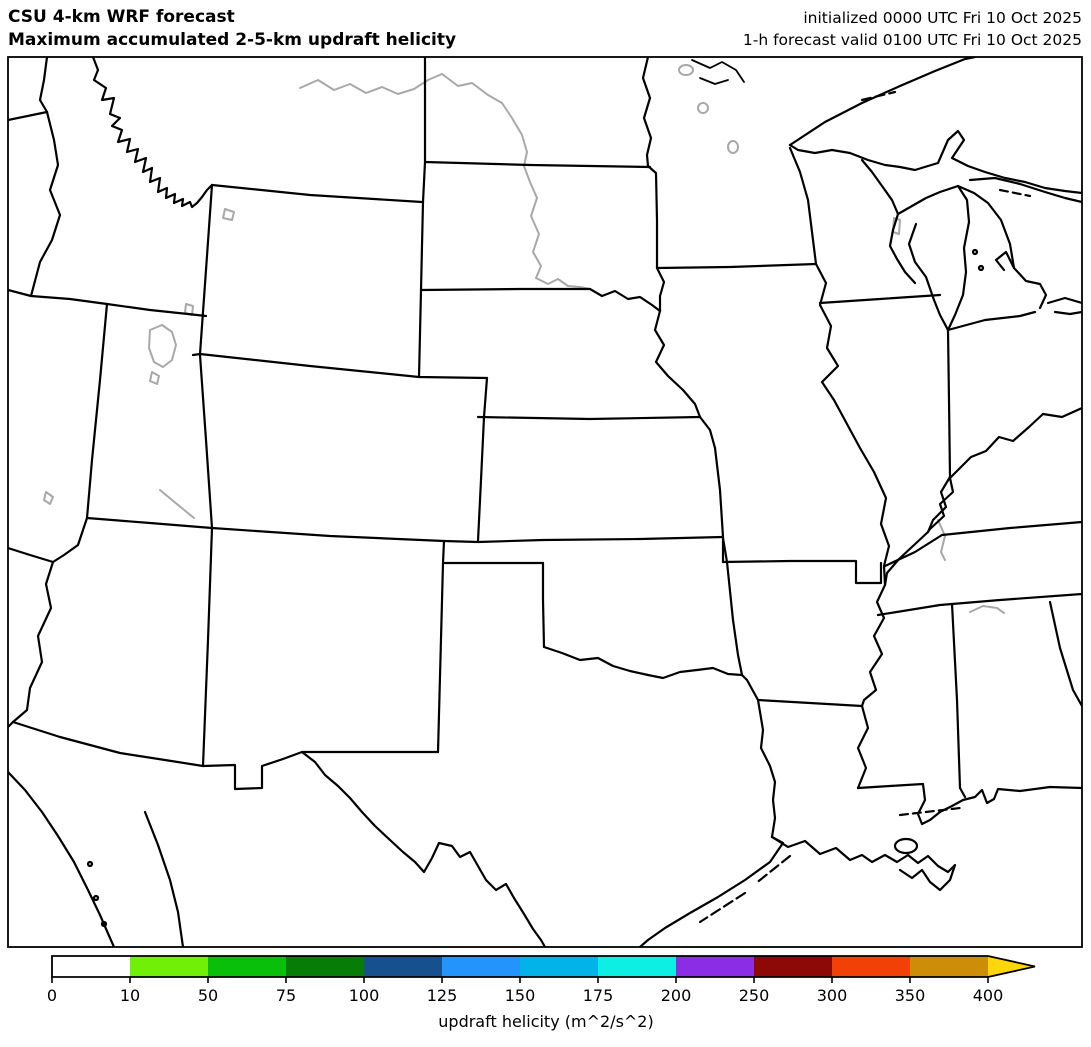 The image size is (1091, 1047). I want to click on nv-az-ca-border, so click(70, 540).